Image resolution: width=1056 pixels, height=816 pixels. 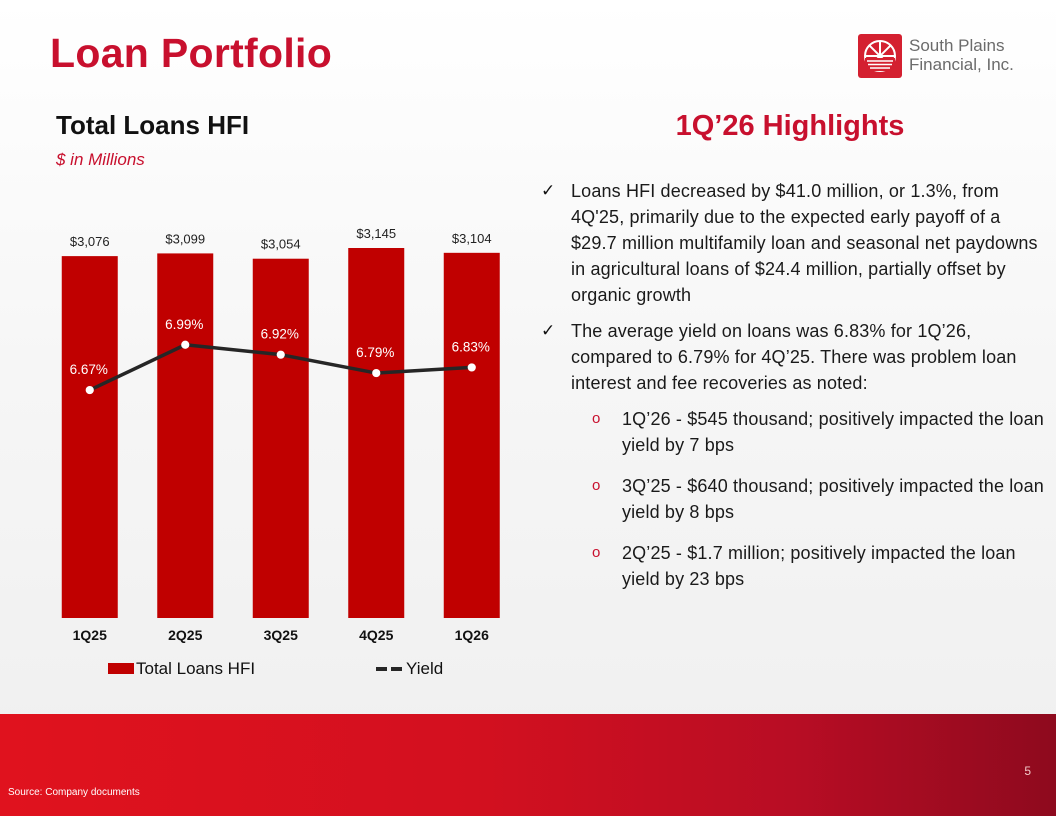 I want to click on logo-line-2: Financial, Inc., so click(x=961, y=64).